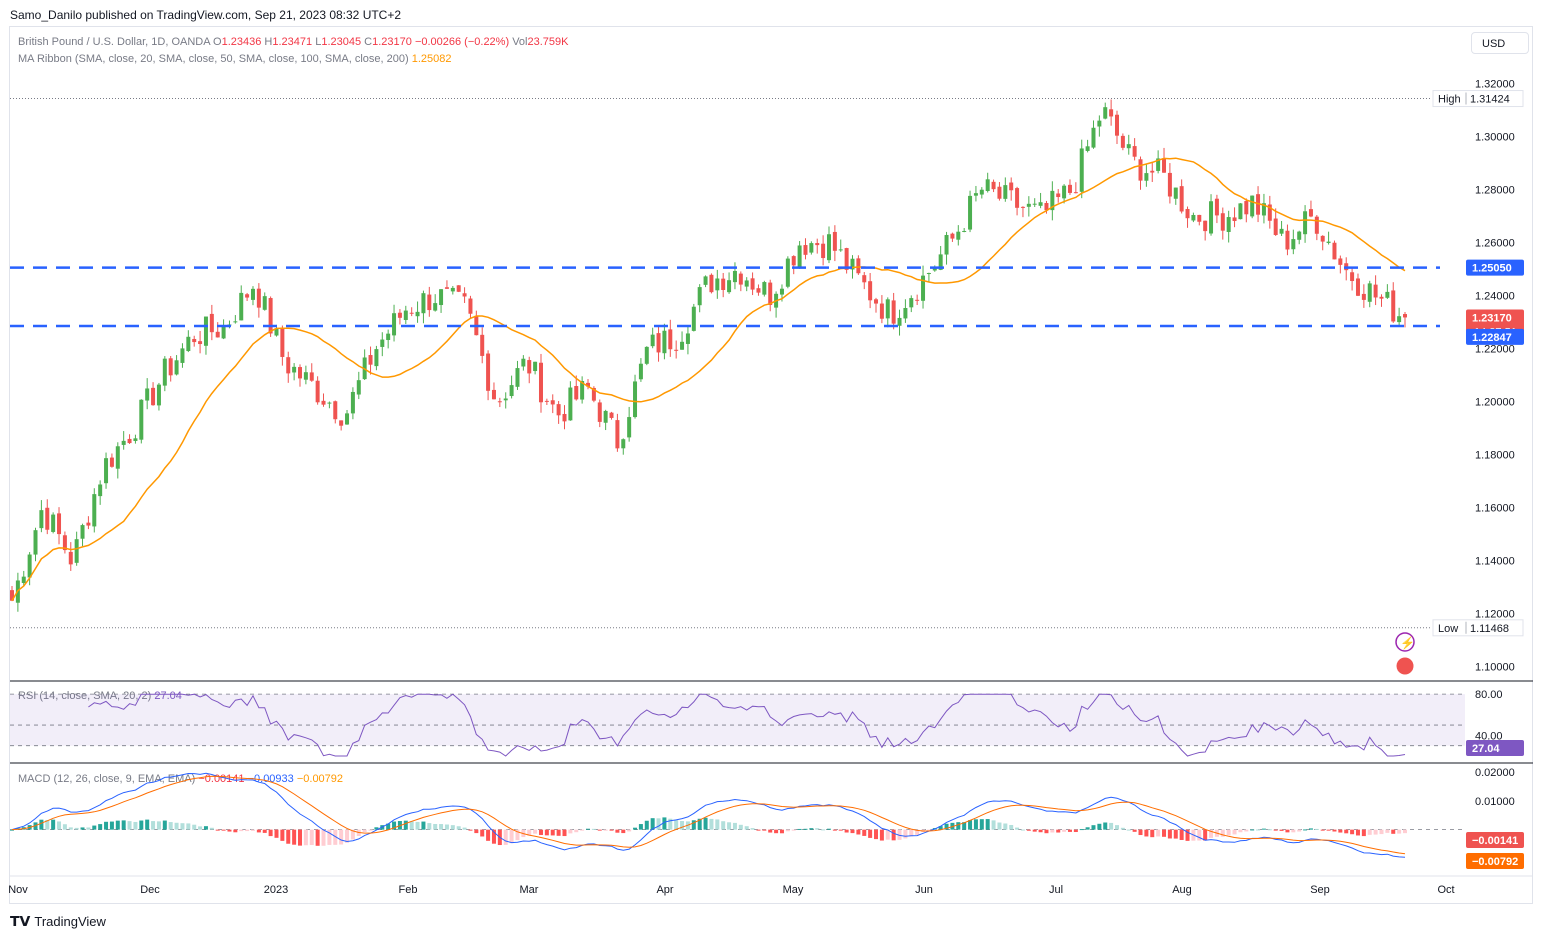 This screenshot has width=1543, height=939. Describe the element at coordinates (1495, 861) in the screenshot. I see `macd-signal-tag-bg` at that location.